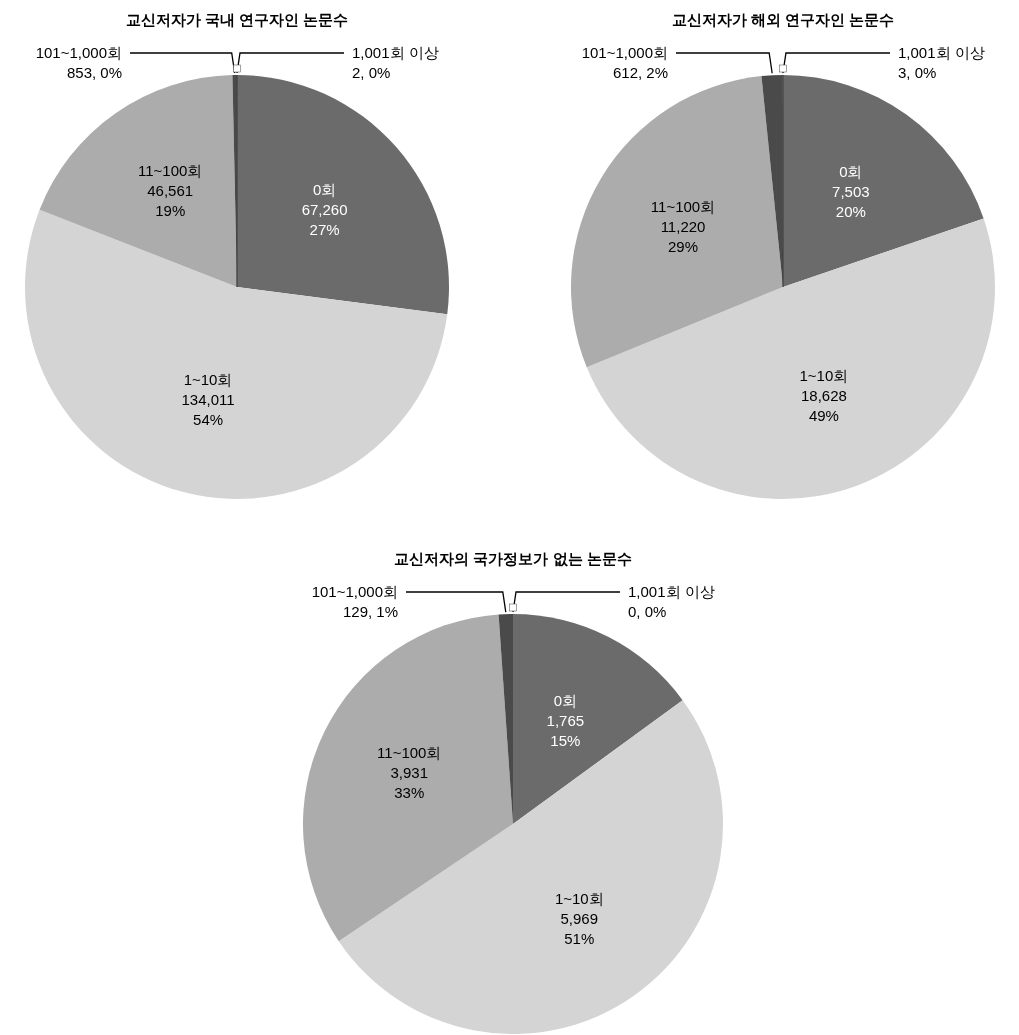 Image resolution: width=1019 pixels, height=1035 pixels. Describe the element at coordinates (579, 928) in the screenshot. I see `data-label: 5,969 51%` at that location.